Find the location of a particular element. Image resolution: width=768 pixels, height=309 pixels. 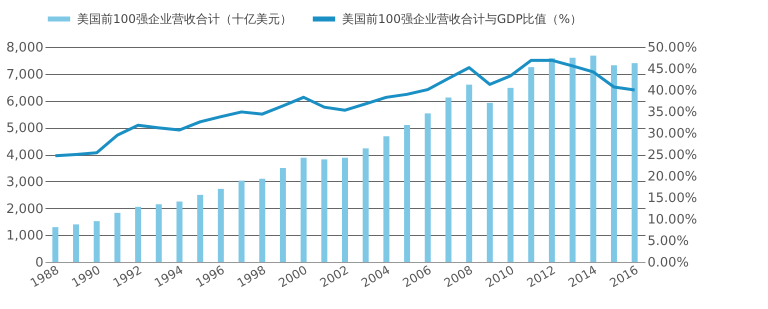

legend-label: 美国前100强企业营收合计（十亿美元） is located at coordinates (184, 19).